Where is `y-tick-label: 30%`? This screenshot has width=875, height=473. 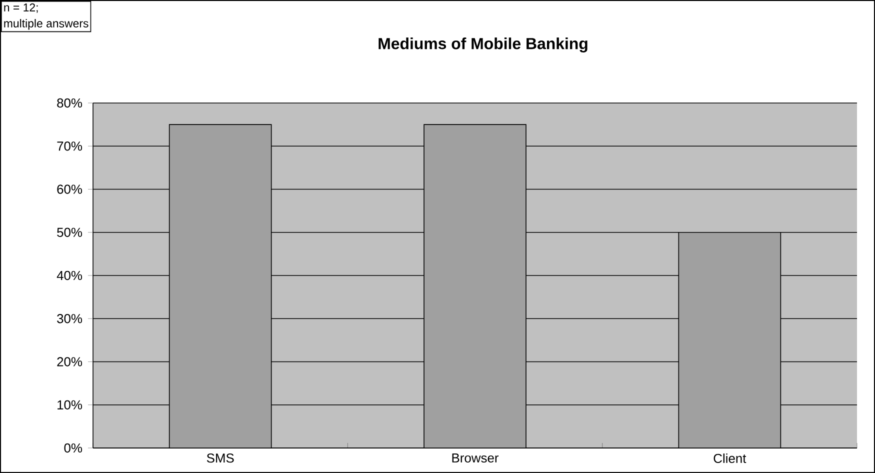
y-tick-label: 30% is located at coordinates (69, 319).